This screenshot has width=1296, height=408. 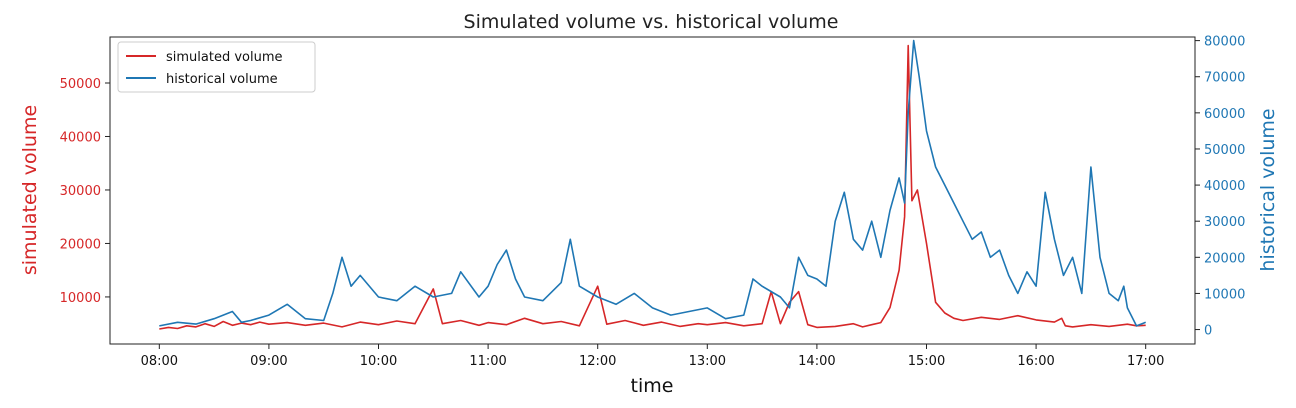 What do you see at coordinates (80, 137) in the screenshot?
I see `y-left-tick-label-3: 40000` at bounding box center [80, 137].